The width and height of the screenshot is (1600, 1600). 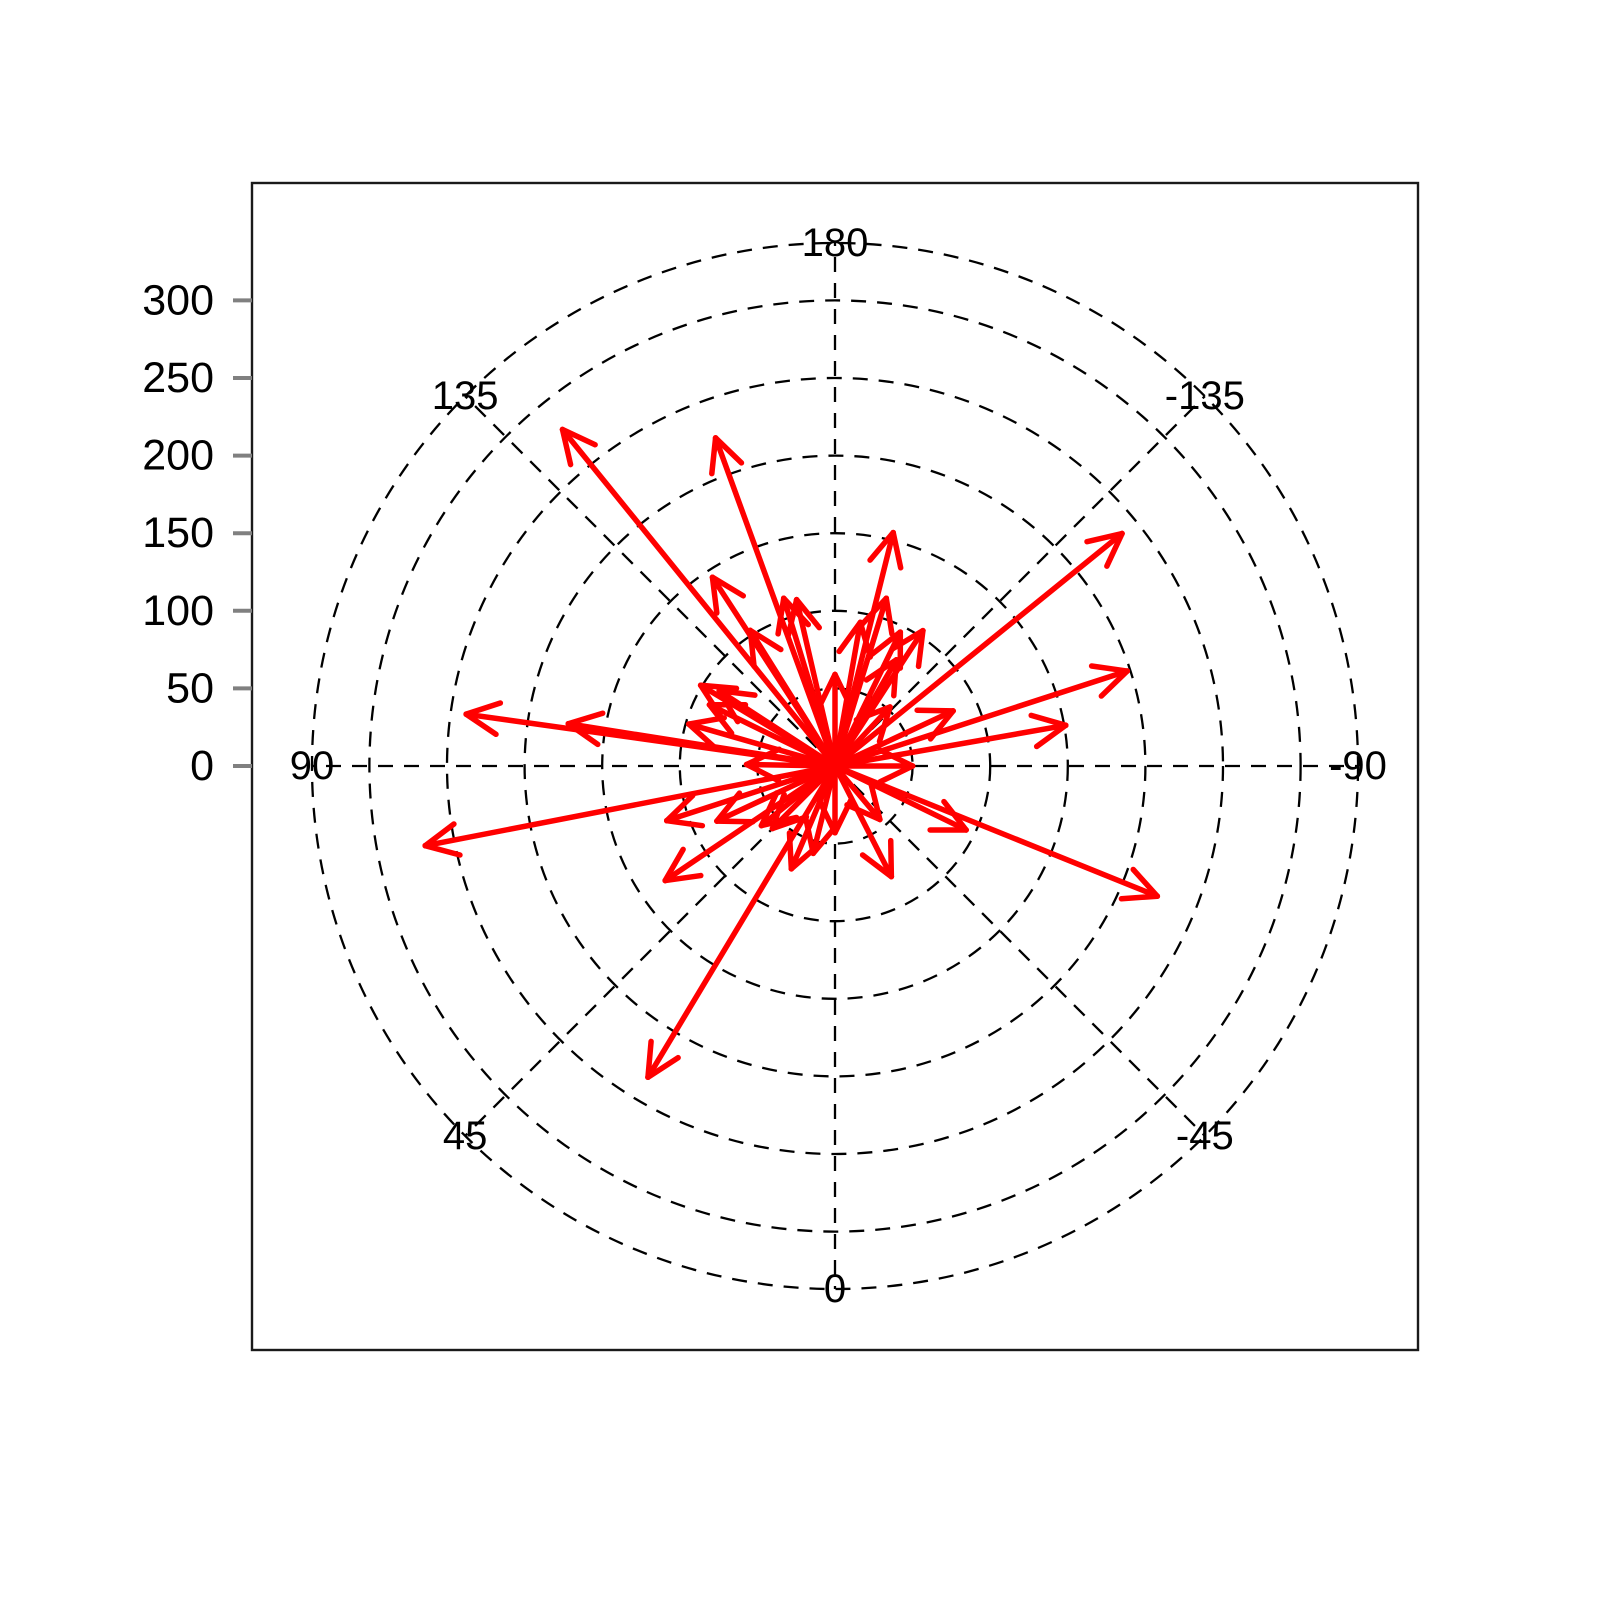 What do you see at coordinates (1358, 766) in the screenshot?
I see `angle-label: -90` at bounding box center [1358, 766].